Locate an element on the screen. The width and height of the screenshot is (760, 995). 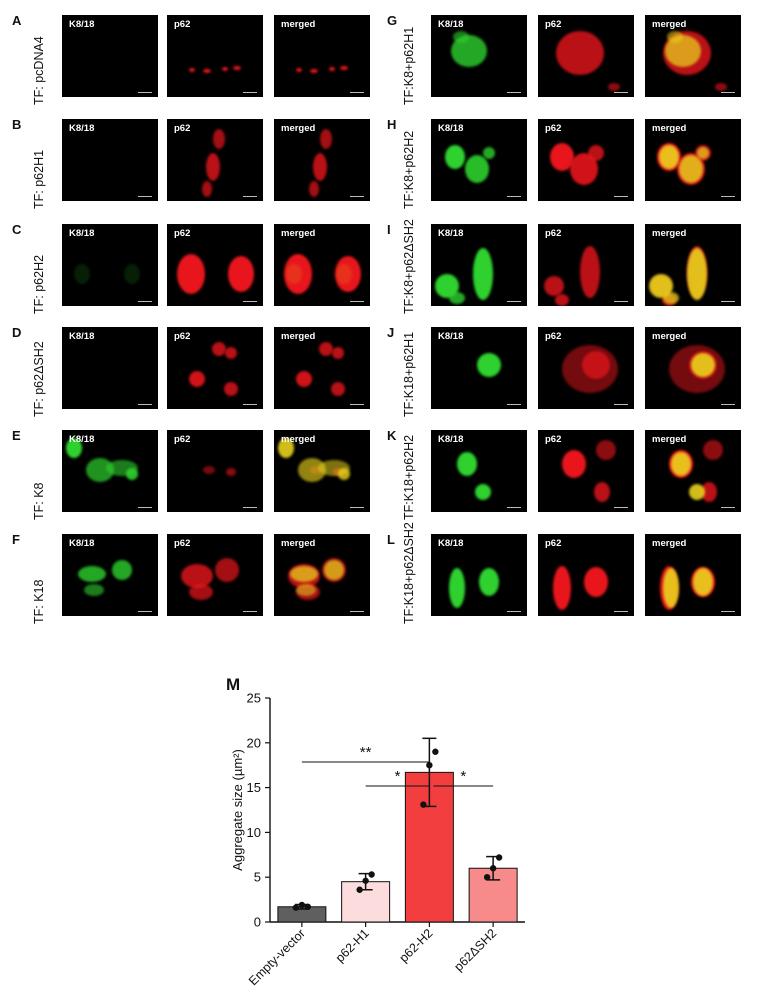
panel-letter: D is located at coordinates (17, 332).